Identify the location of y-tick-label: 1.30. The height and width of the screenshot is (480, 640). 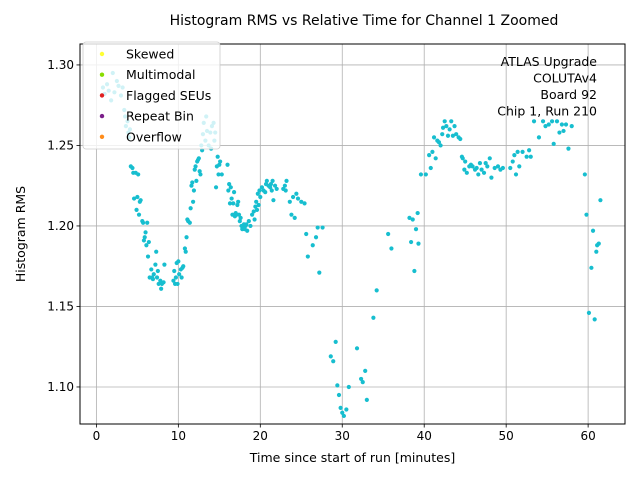
(60, 65).